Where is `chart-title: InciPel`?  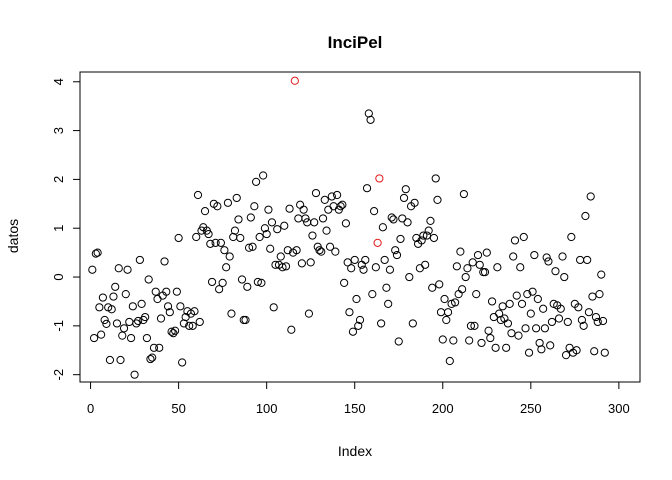 chart-title: InciPel is located at coordinates (355, 42).